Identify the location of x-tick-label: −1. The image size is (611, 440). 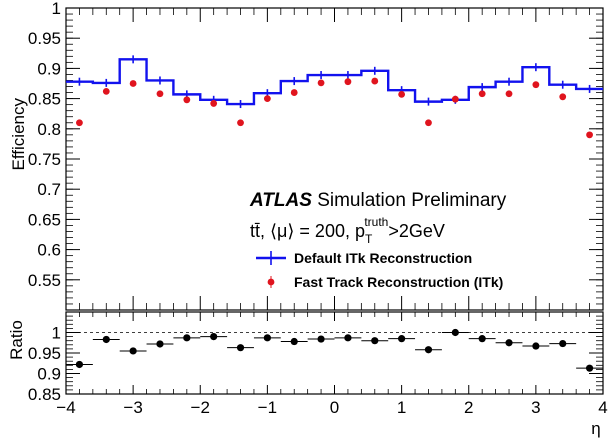
(267, 407).